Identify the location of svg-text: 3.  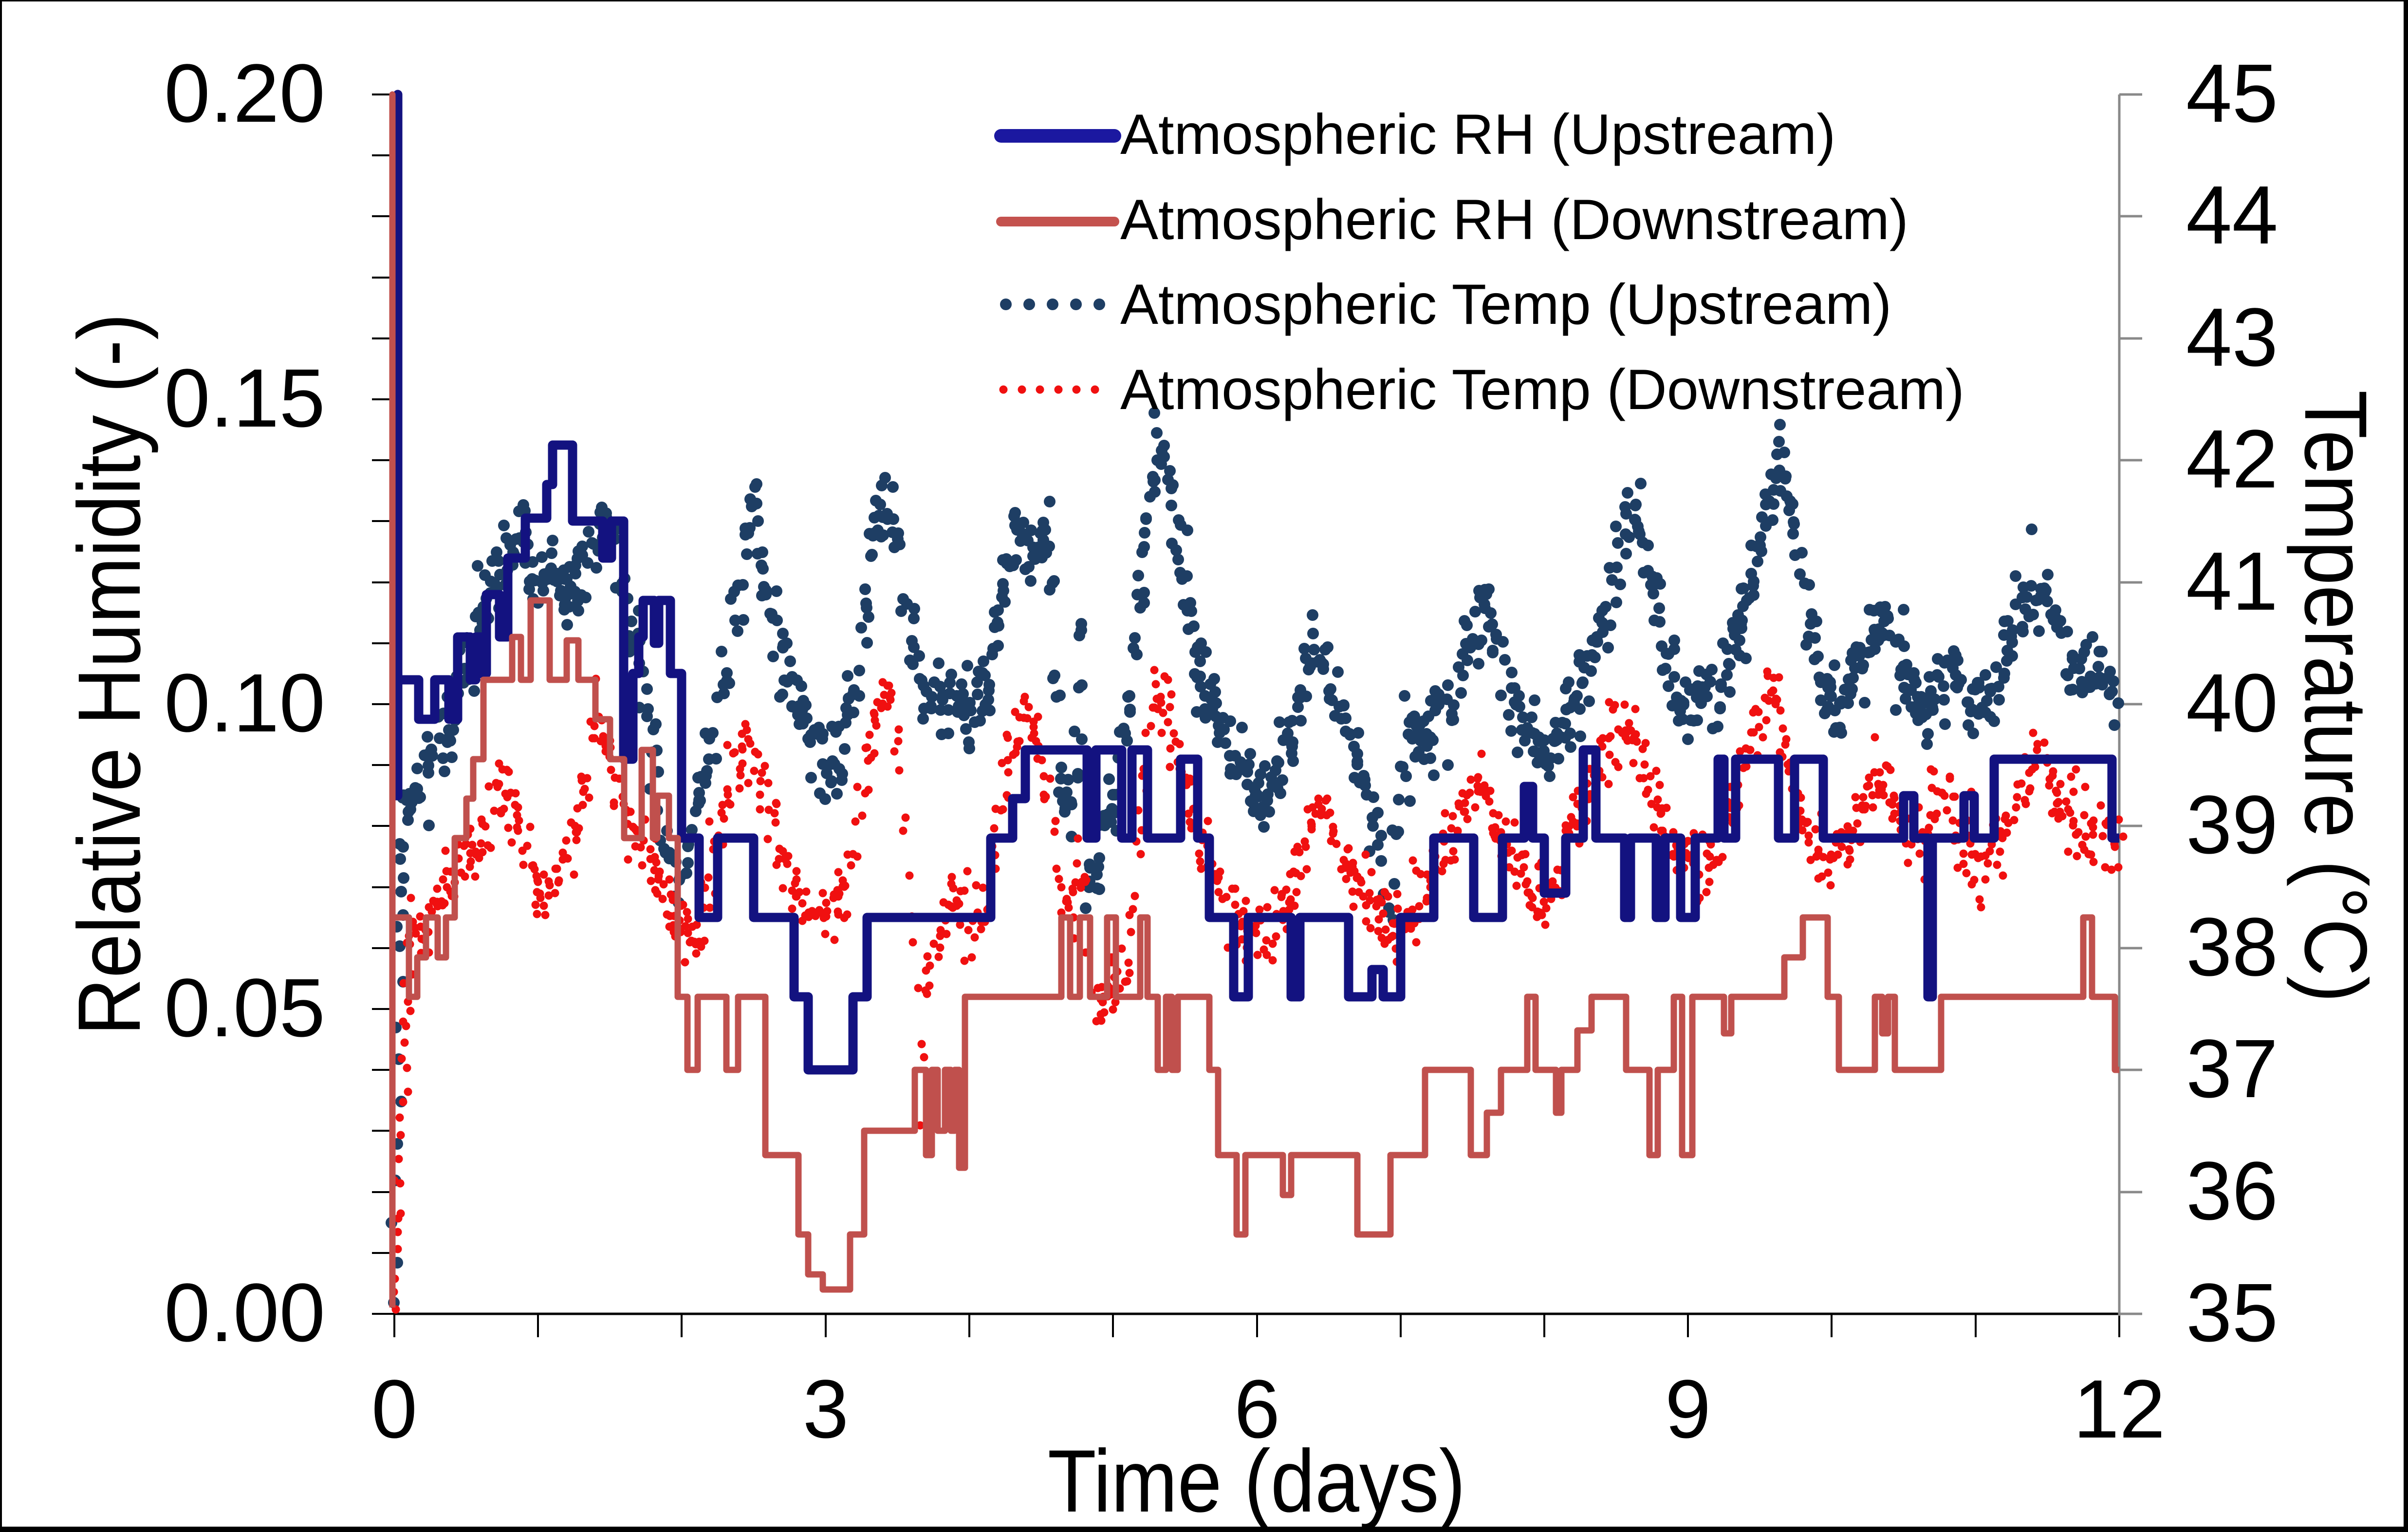
(826, 1409).